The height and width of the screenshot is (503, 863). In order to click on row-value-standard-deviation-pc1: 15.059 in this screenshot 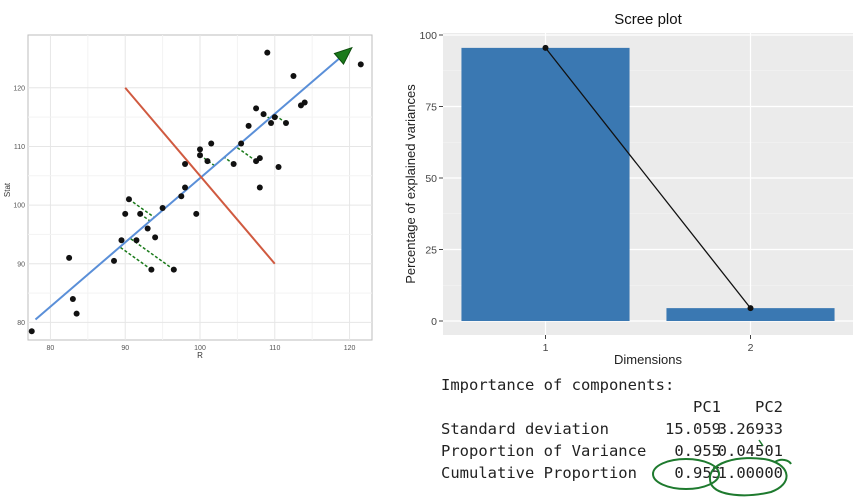, I will do `click(693, 429)`.